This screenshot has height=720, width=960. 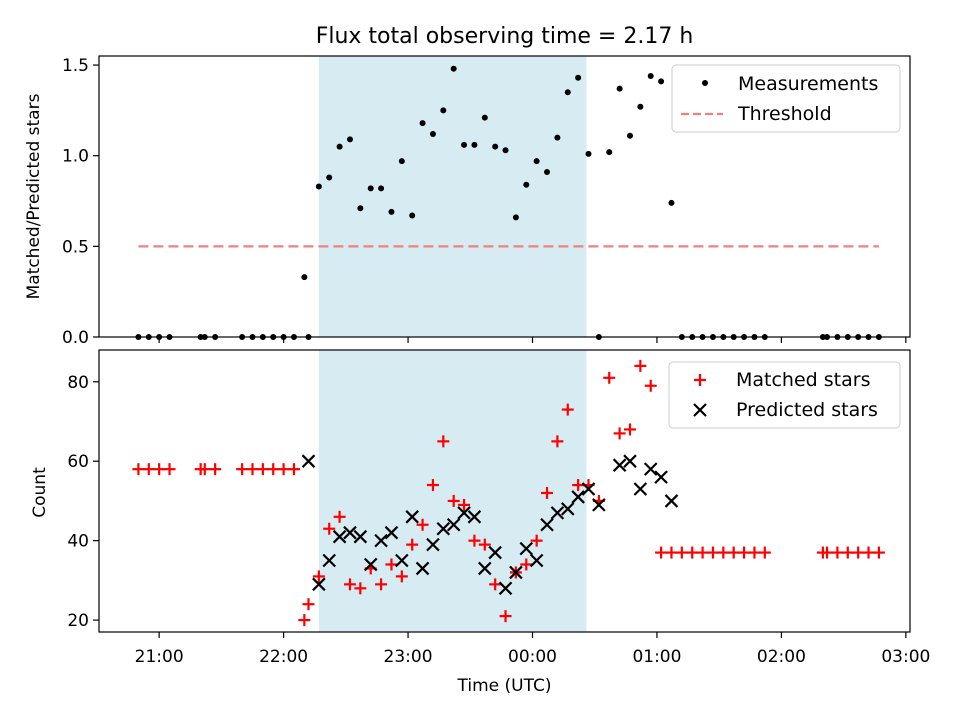 What do you see at coordinates (78, 621) in the screenshot?
I see `y-tick-label: 20` at bounding box center [78, 621].